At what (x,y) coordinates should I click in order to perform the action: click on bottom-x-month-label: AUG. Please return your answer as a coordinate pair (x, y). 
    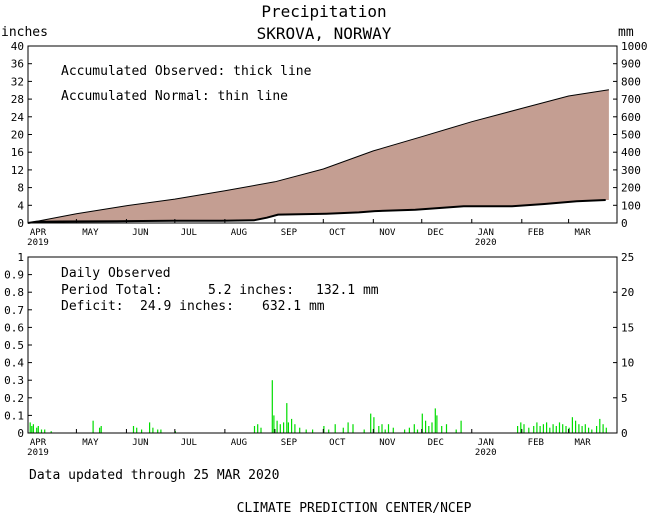
    Looking at the image, I should click on (239, 443).